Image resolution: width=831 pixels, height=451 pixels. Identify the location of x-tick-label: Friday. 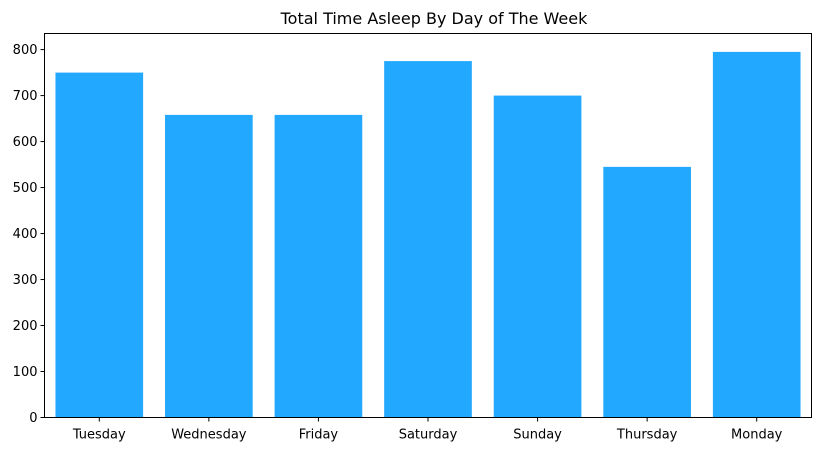
(319, 435).